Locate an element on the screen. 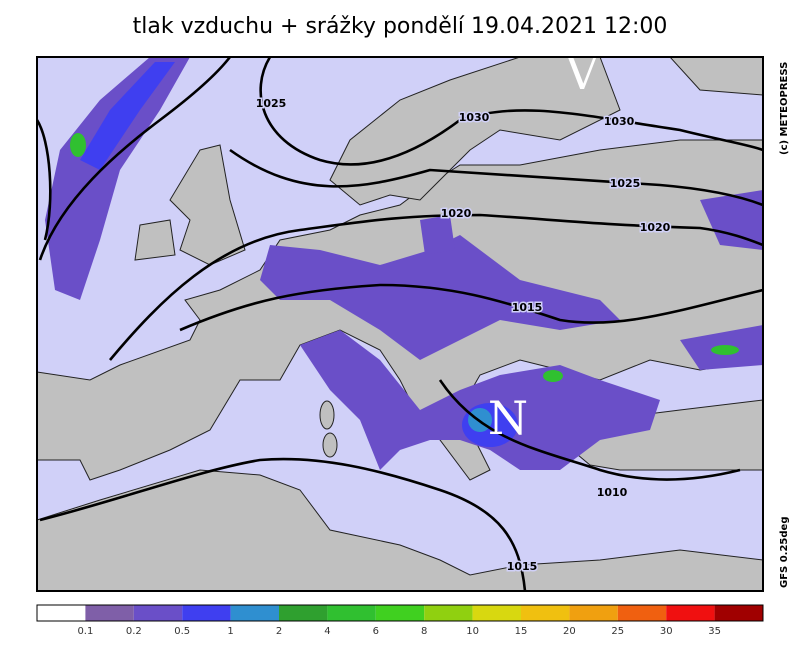  high-pressure-center: V is located at coordinates (581, 73).